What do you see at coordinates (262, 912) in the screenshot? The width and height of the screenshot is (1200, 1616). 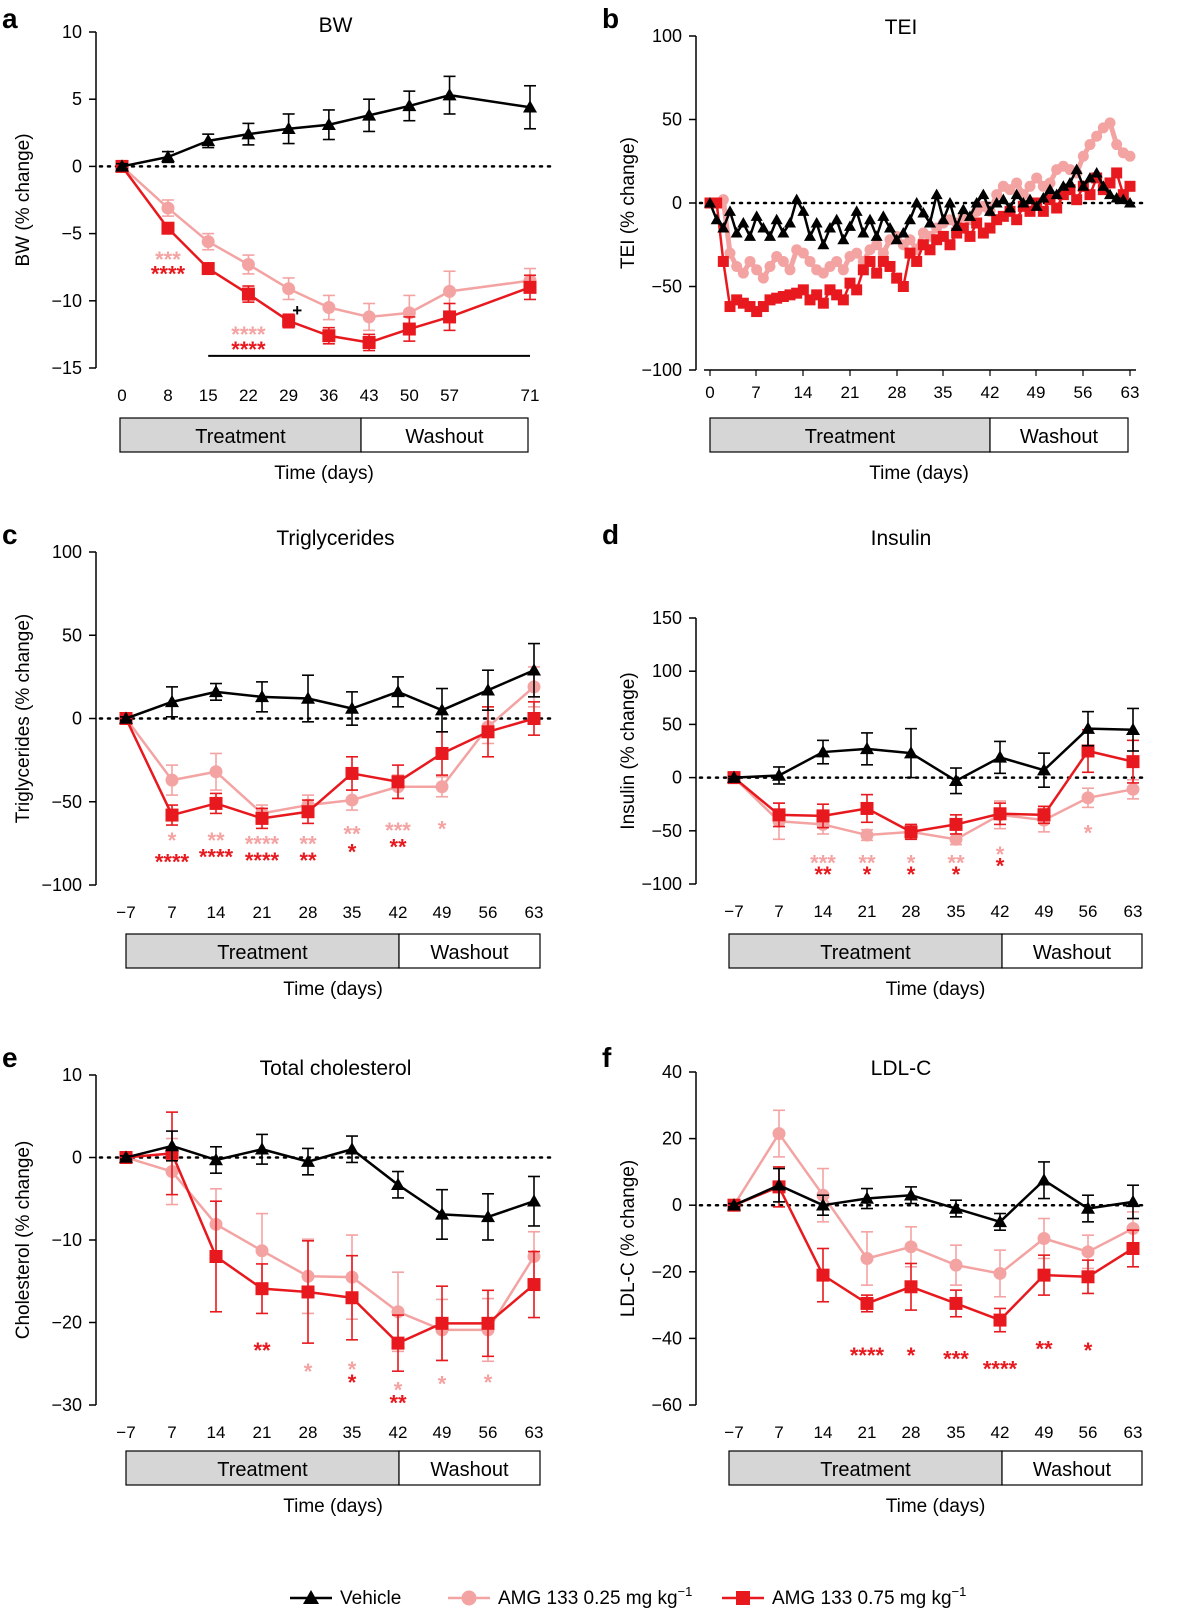 I see `x-tick-label: 21` at bounding box center [262, 912].